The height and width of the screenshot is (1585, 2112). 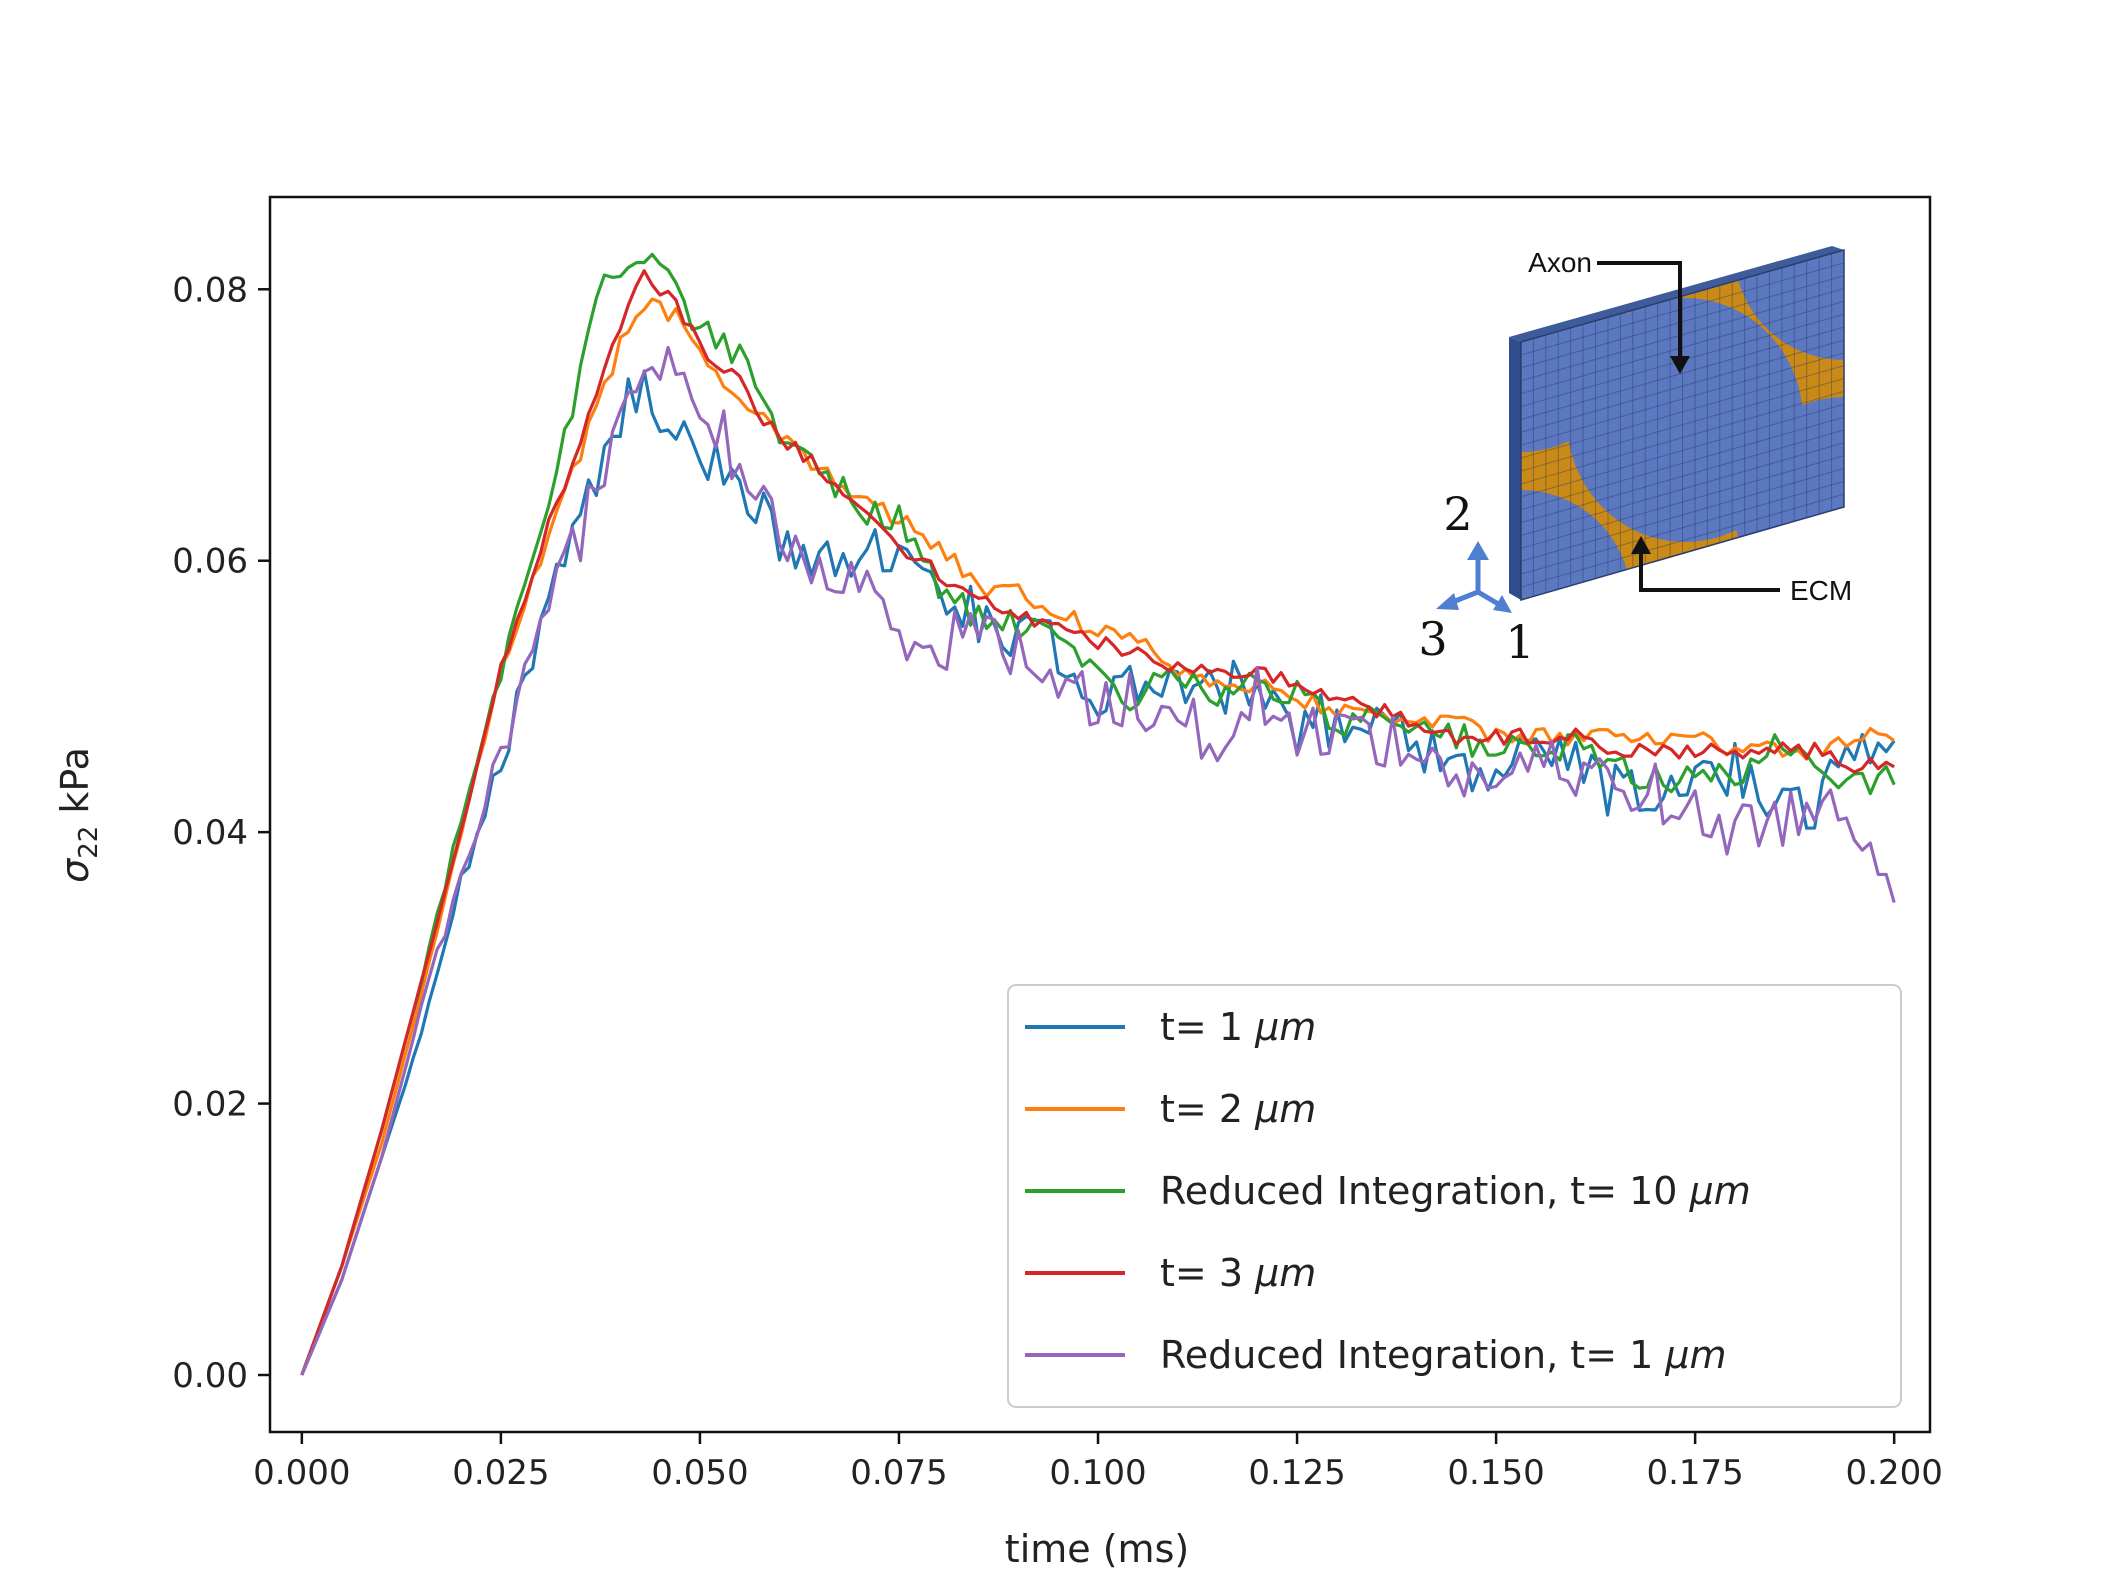 I want to click on triad-arrow-2-head, so click(x=1478, y=550).